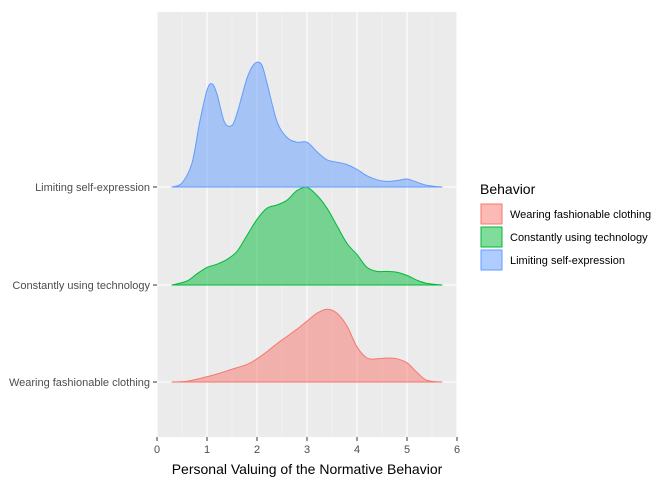 This screenshot has height=494, width=669. I want to click on x-tick-label: 3, so click(307, 450).